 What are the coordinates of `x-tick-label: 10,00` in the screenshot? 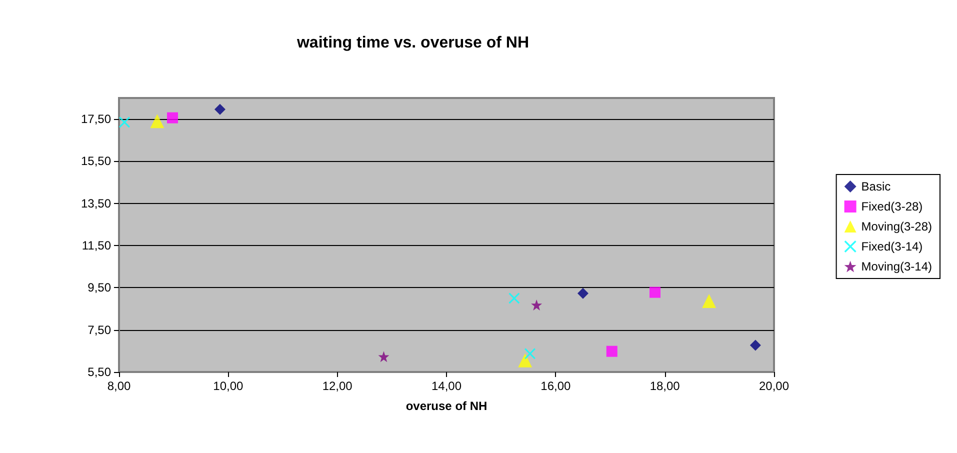 It's located at (228, 386).